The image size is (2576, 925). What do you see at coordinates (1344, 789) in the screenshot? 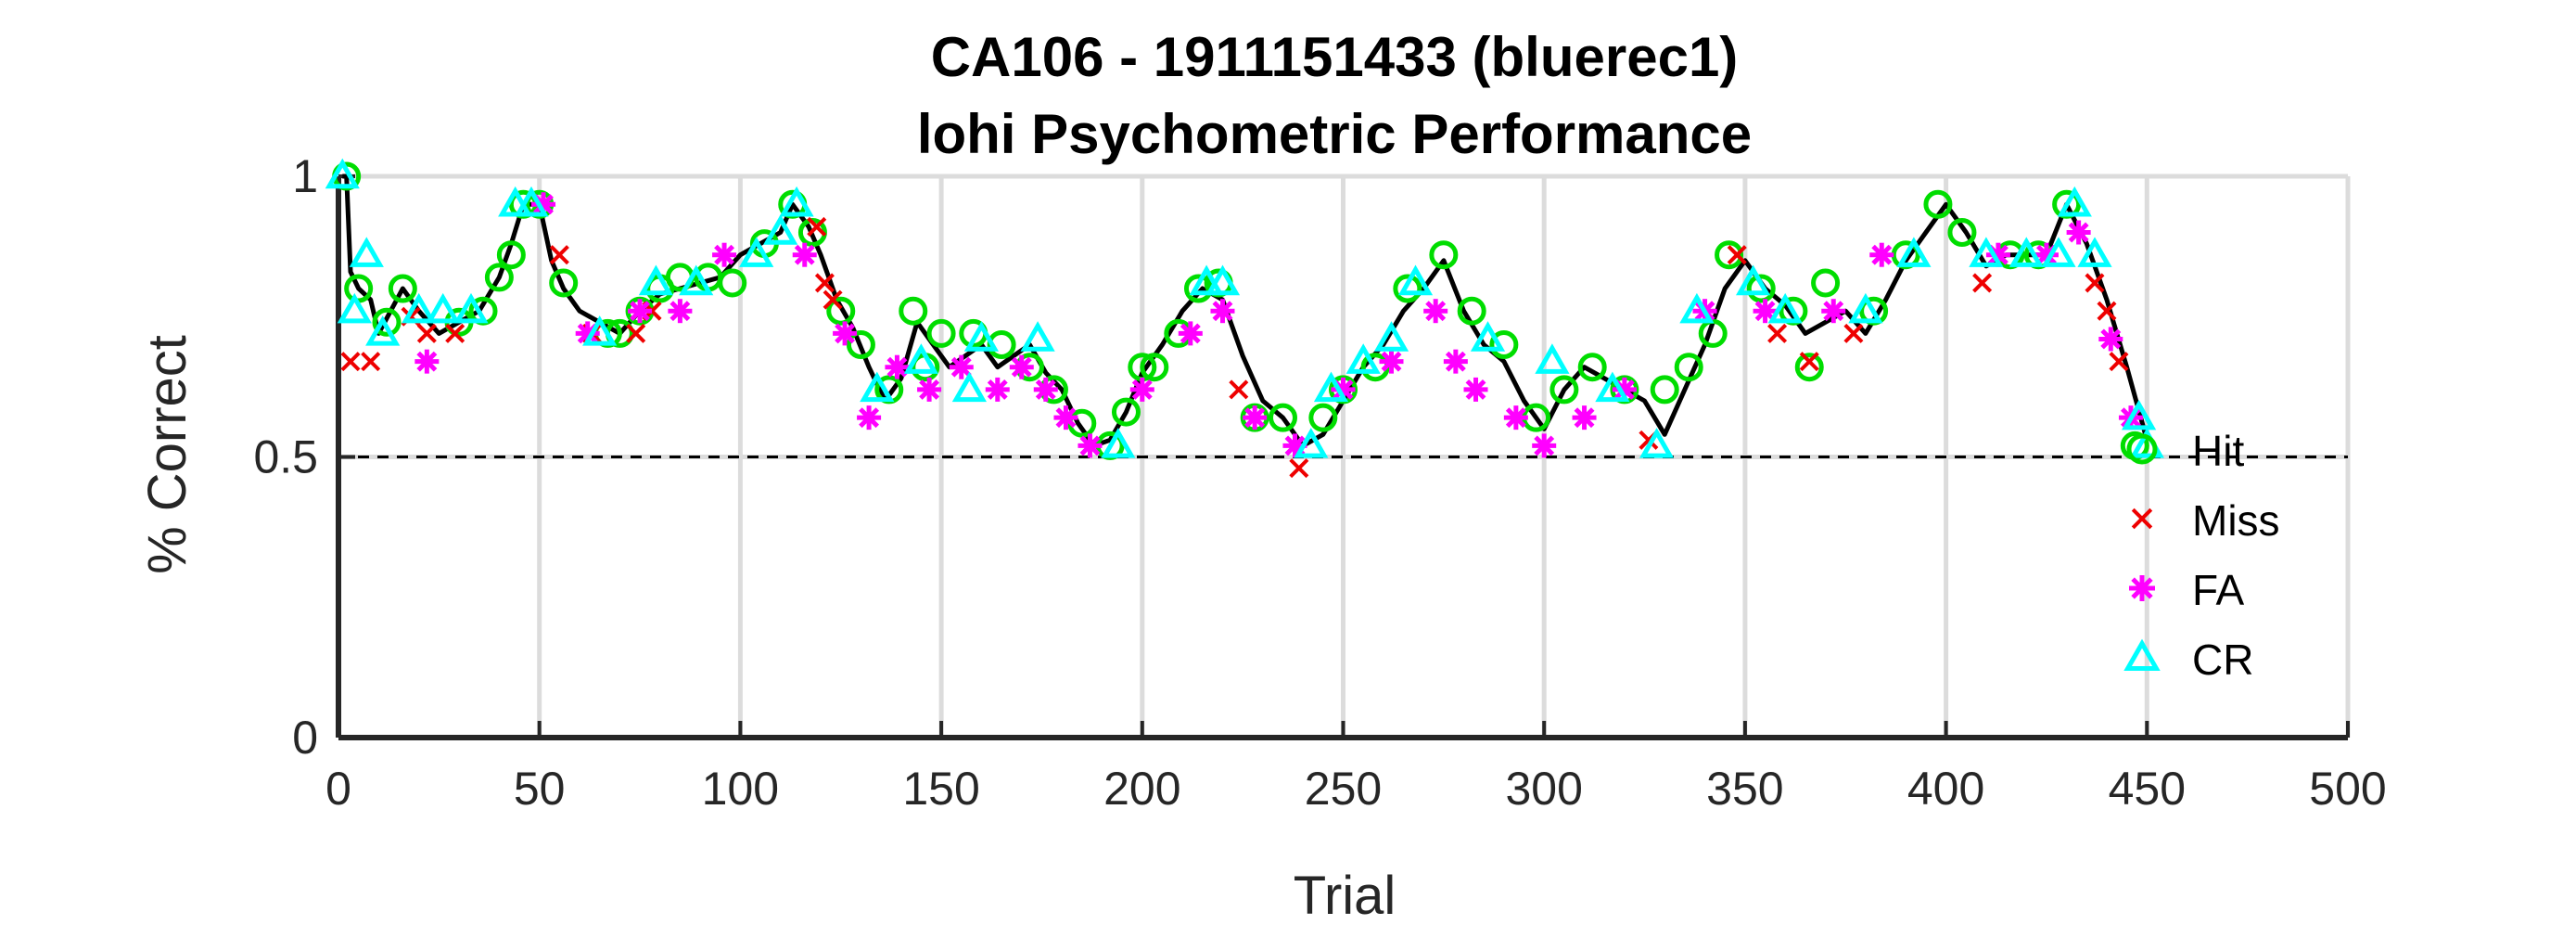
I see `x-tick-label-5: 250` at bounding box center [1344, 789].